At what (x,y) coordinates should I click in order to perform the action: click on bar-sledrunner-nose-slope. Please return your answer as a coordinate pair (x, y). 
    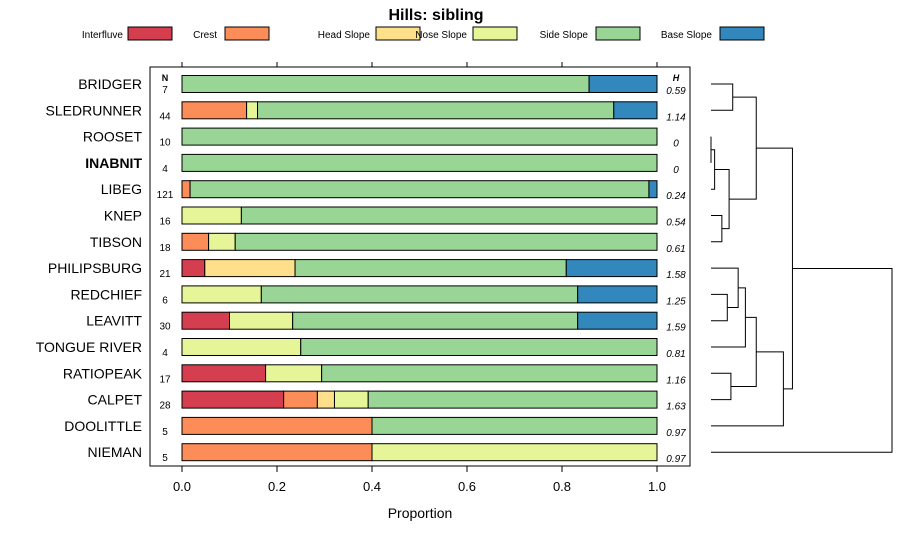
    Looking at the image, I should click on (252, 110).